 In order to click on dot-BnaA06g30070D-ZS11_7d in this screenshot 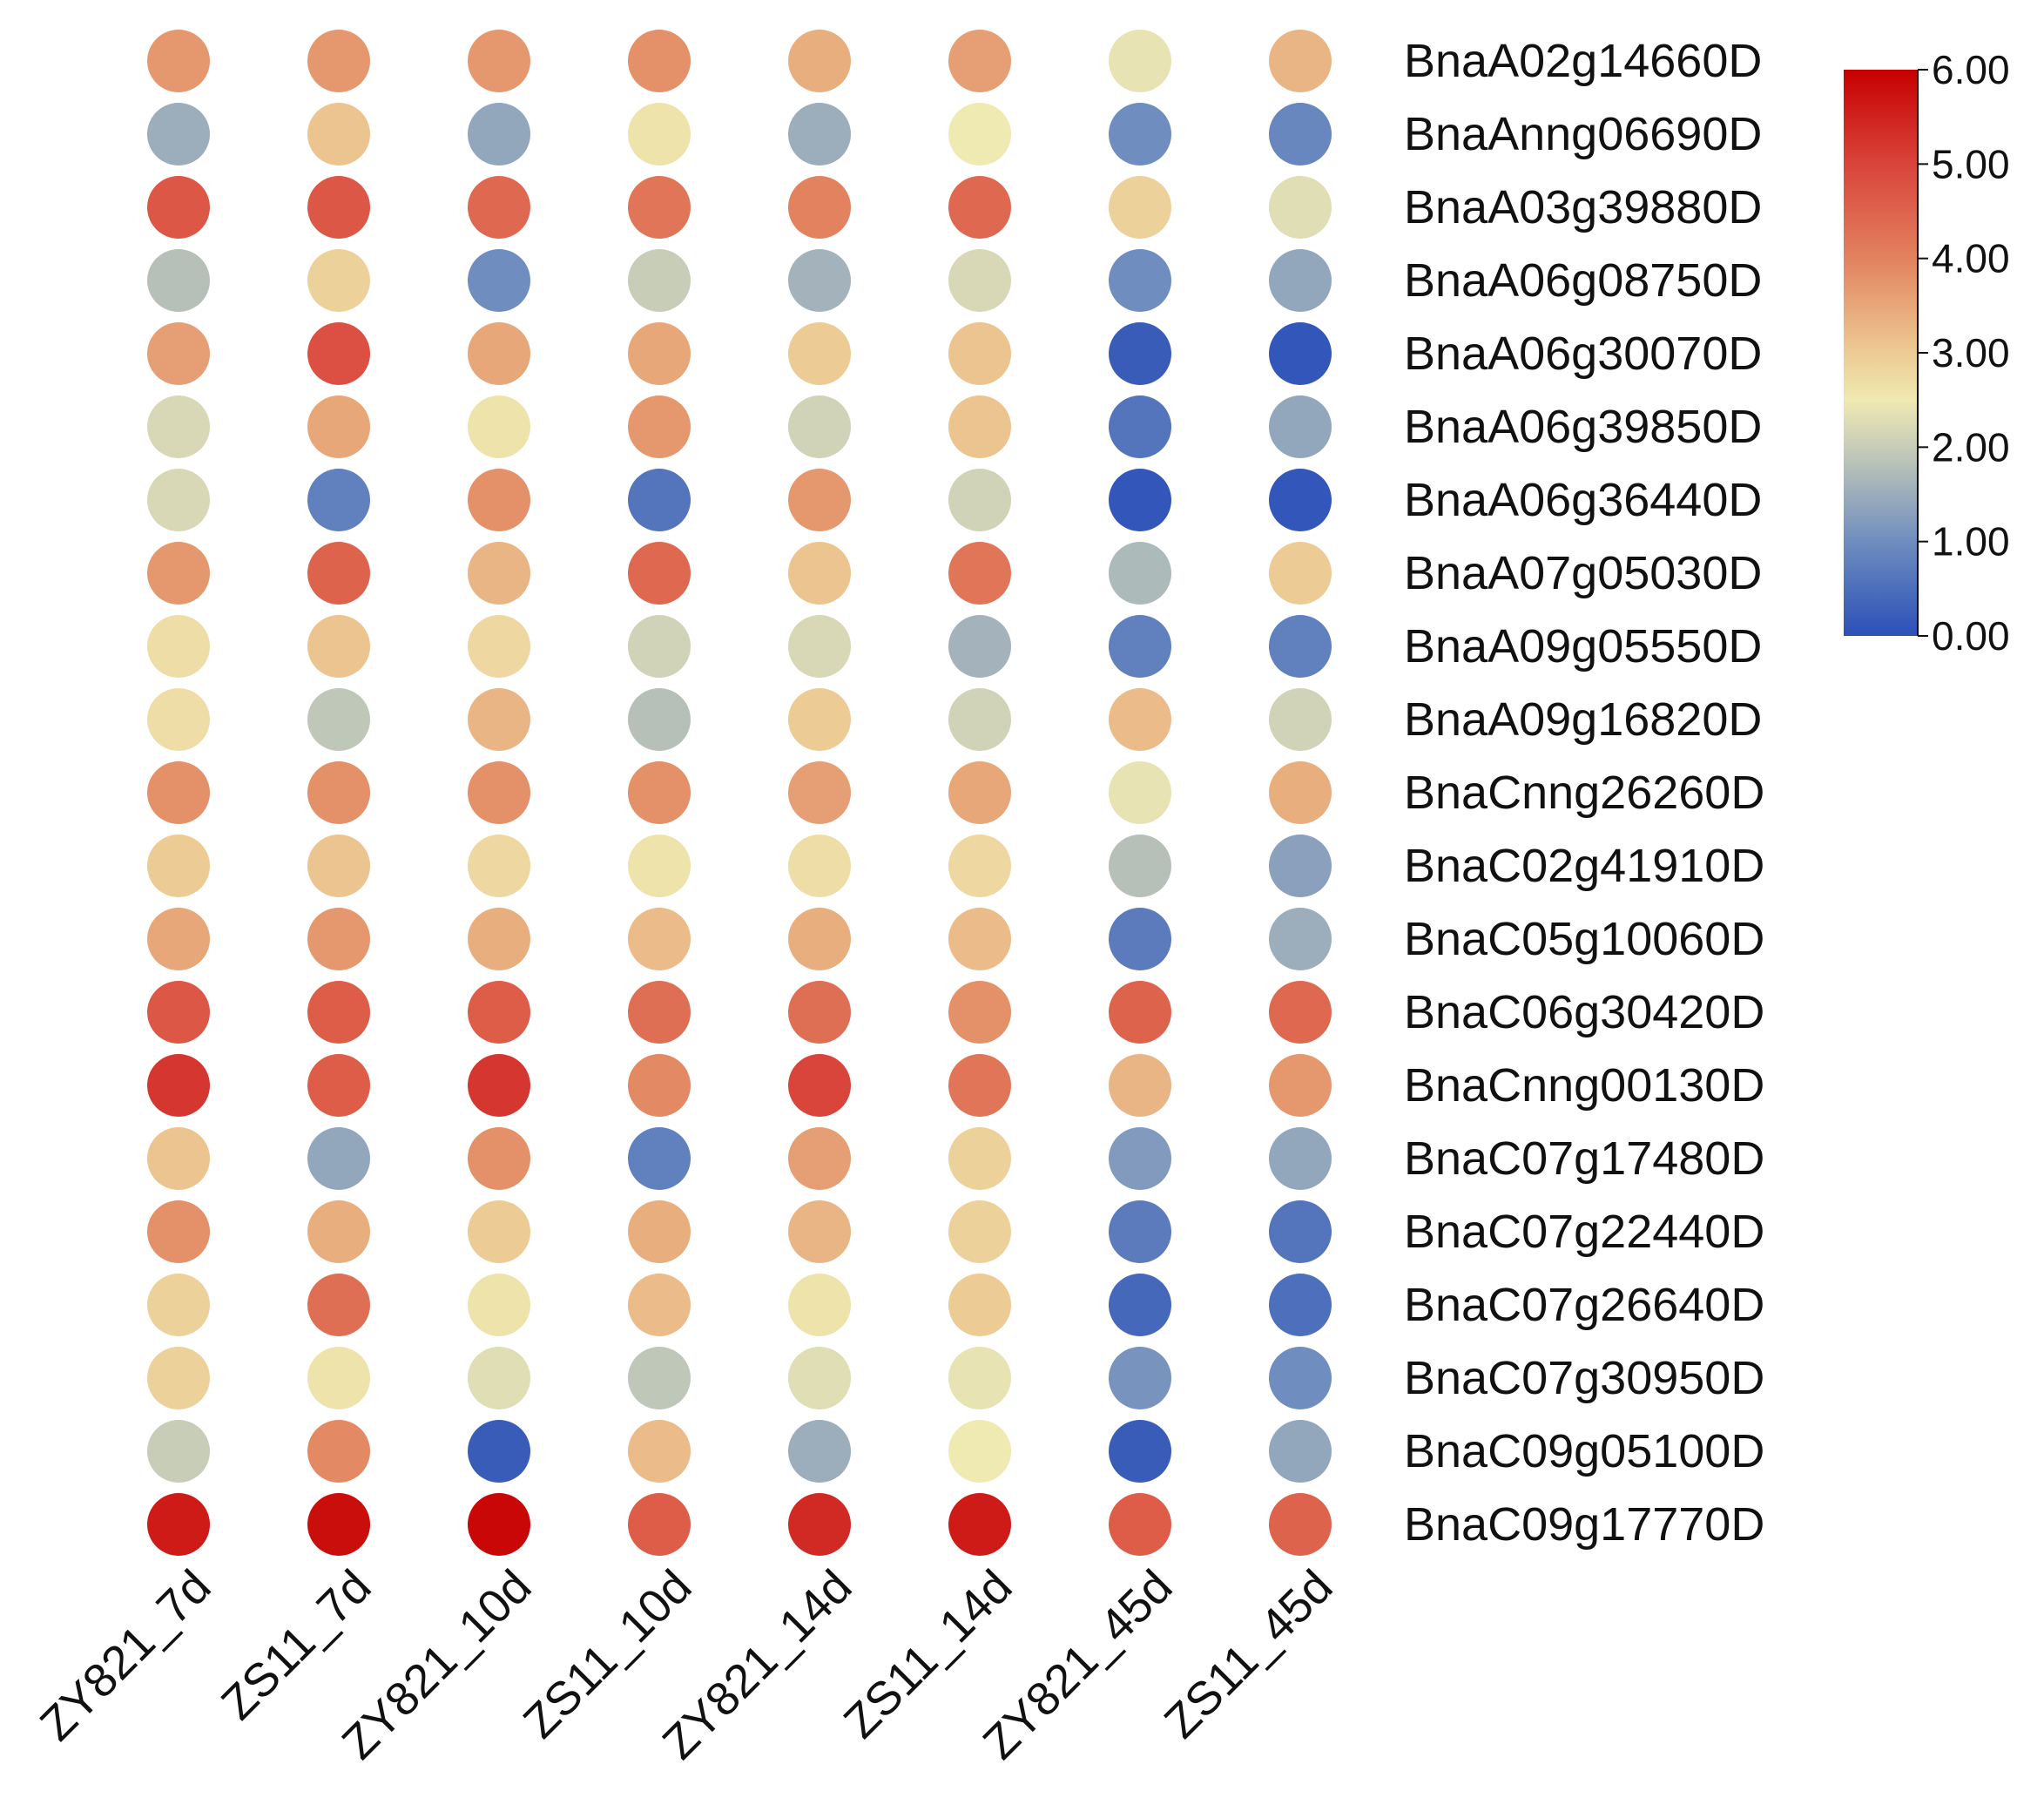, I will do `click(338, 353)`.